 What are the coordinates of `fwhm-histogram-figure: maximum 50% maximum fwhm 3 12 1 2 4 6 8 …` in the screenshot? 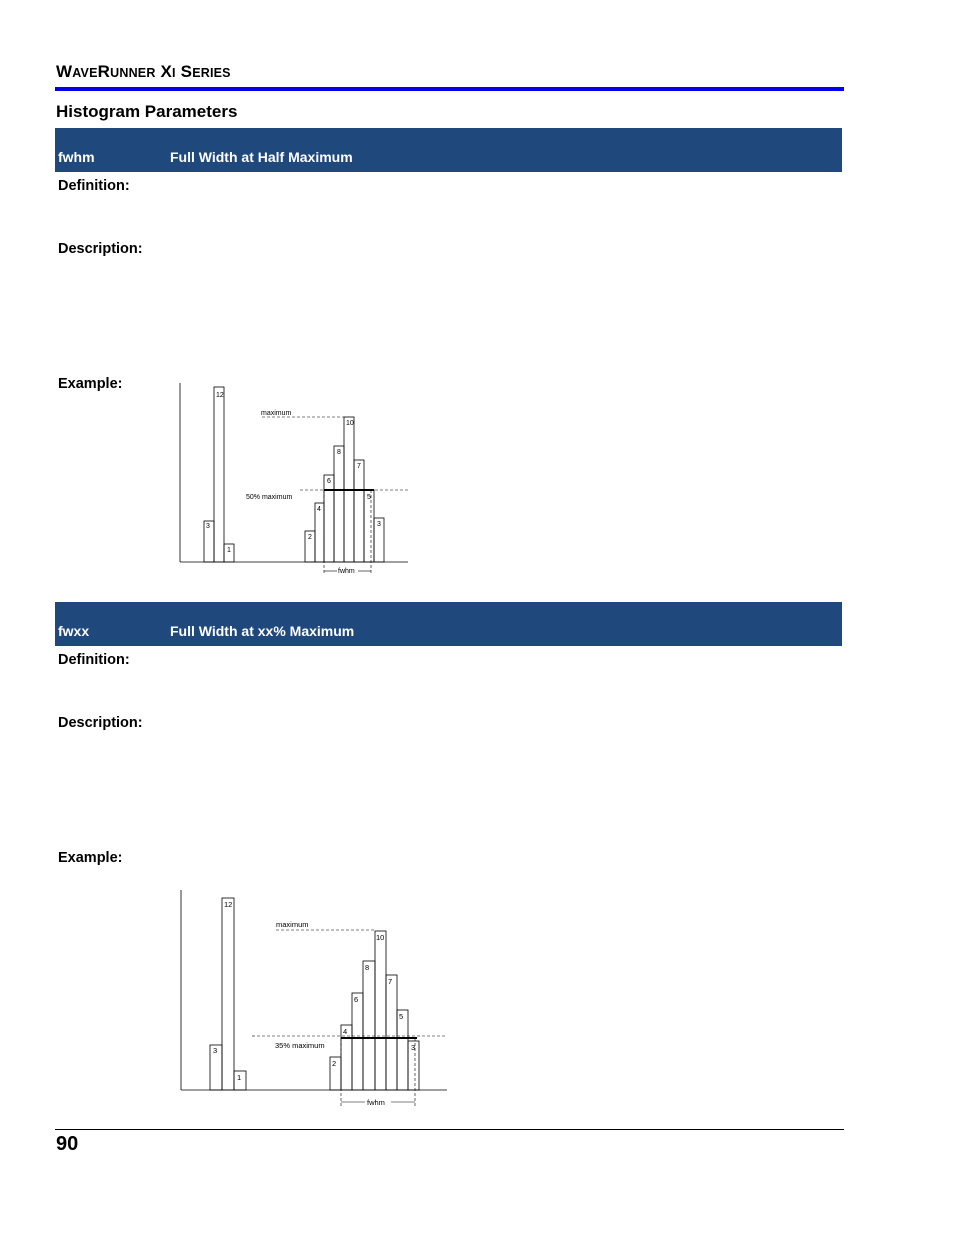 It's located at (293, 479).